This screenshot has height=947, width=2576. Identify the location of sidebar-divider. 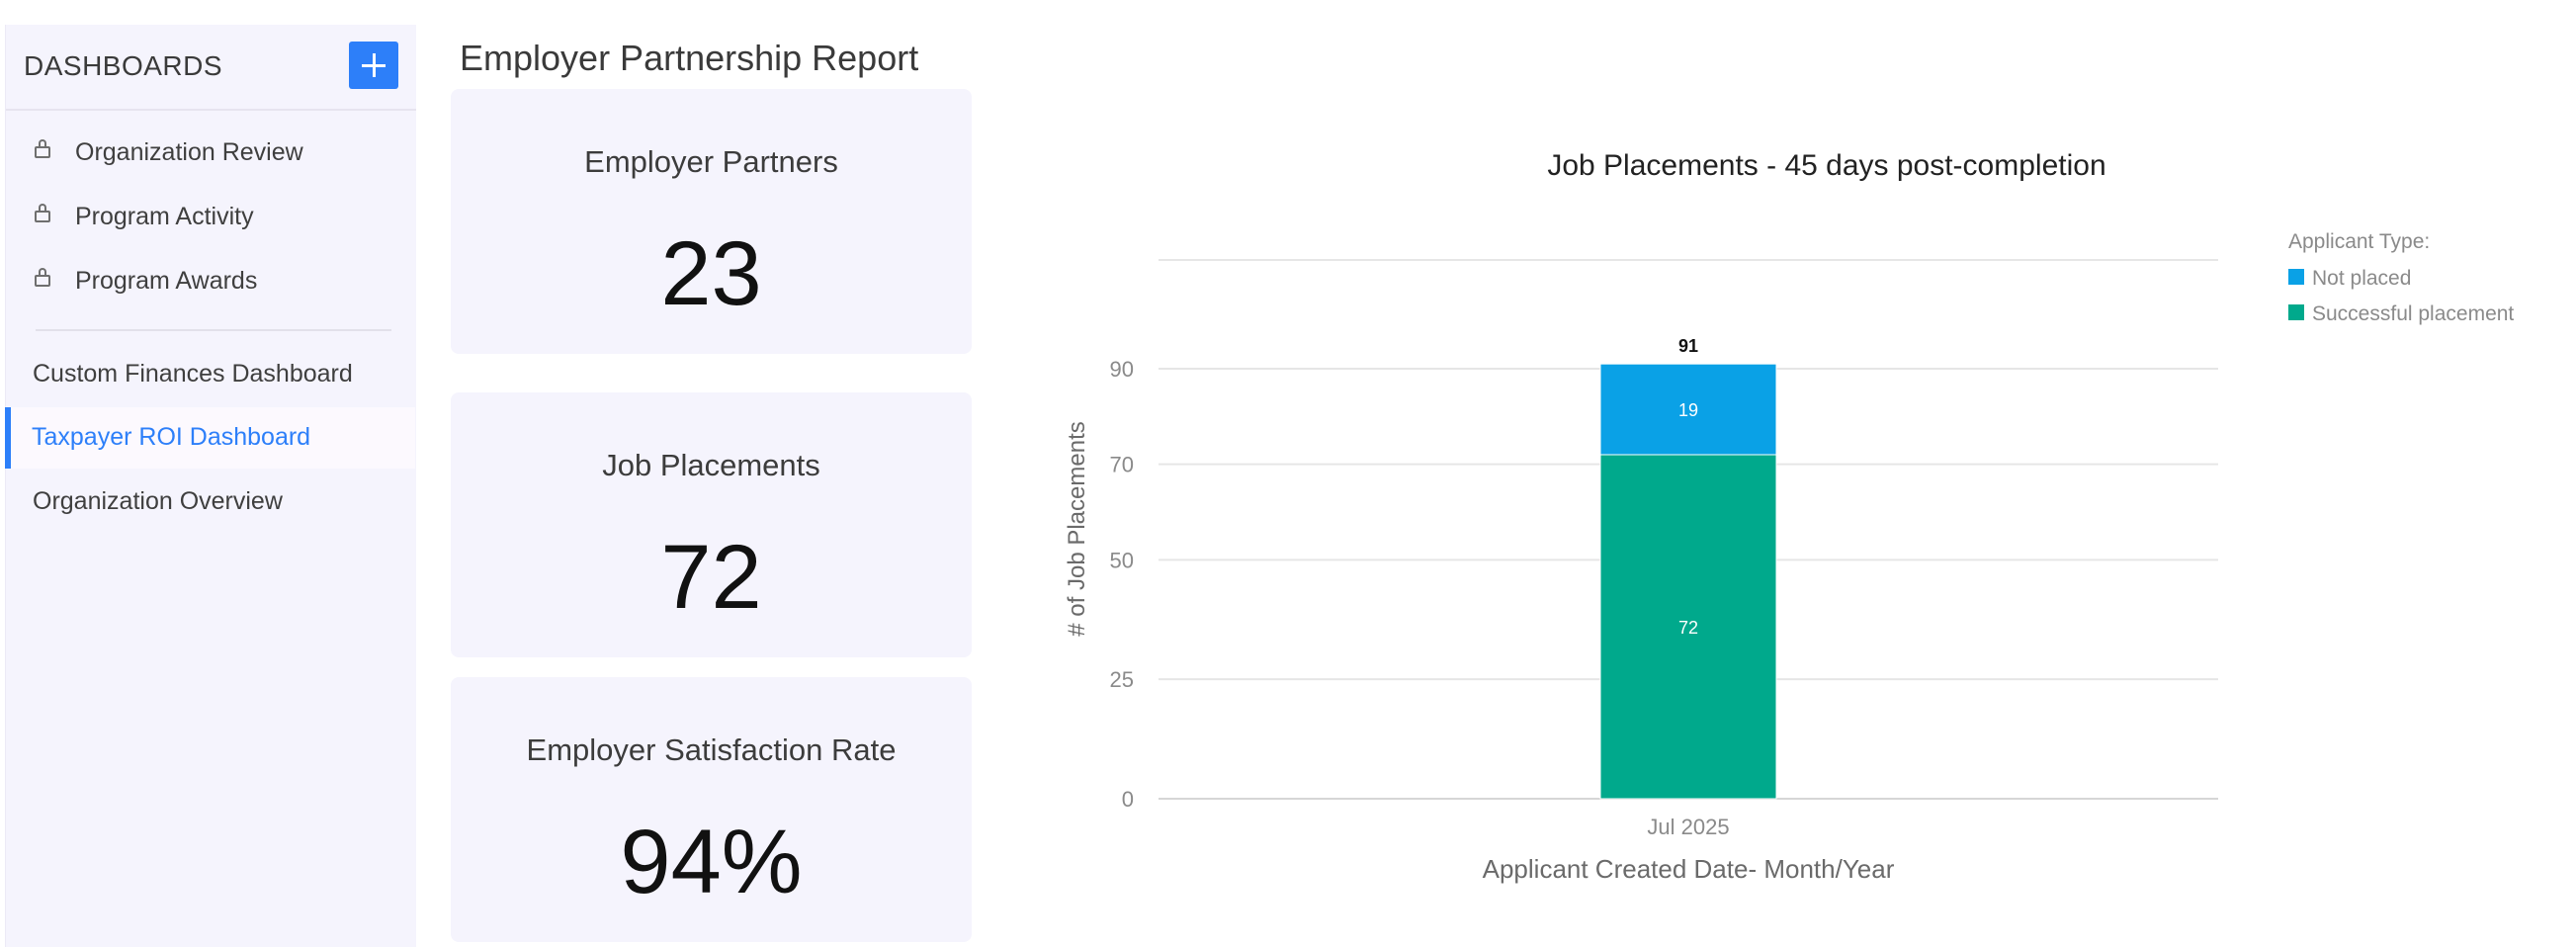
(213, 330).